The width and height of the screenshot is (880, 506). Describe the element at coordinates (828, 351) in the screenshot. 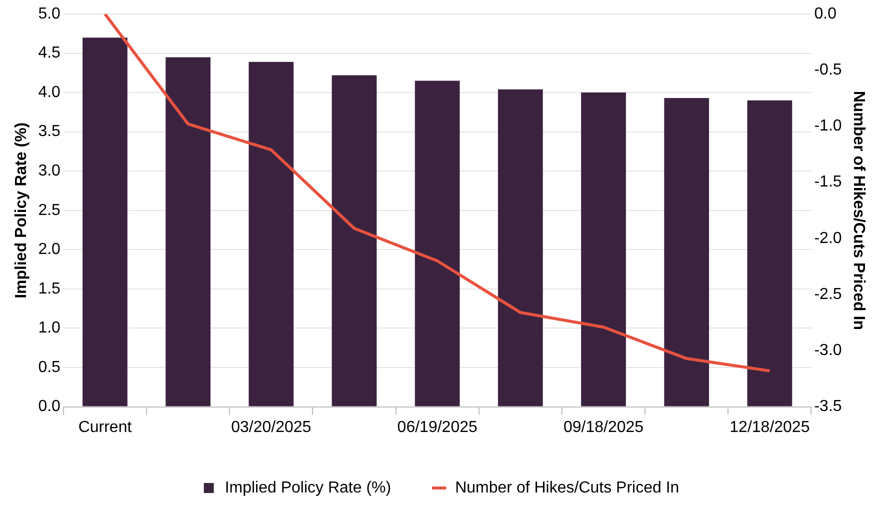

I see `y2-tick-label: -3.0` at that location.